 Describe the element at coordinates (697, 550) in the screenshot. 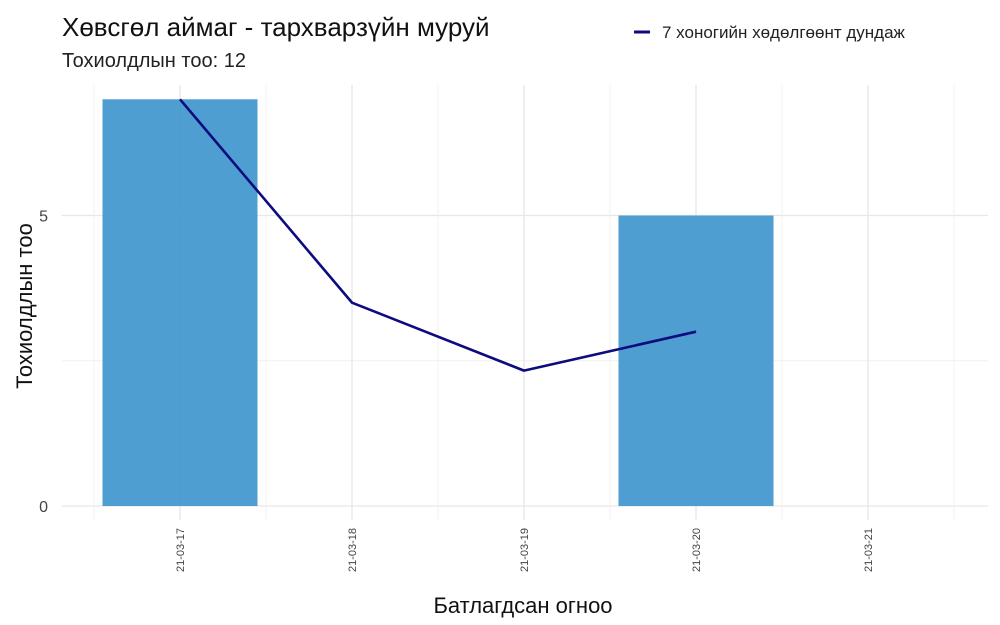

I see `x-tick-label: 21-03-20` at that location.